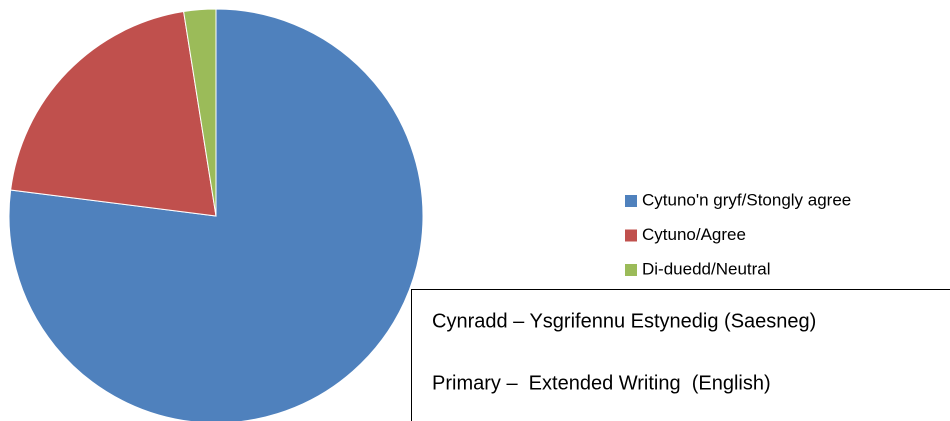  I want to click on annotation: Cynradd – Ysgrifennu Estynedig (Saesneg), so click(624, 321).